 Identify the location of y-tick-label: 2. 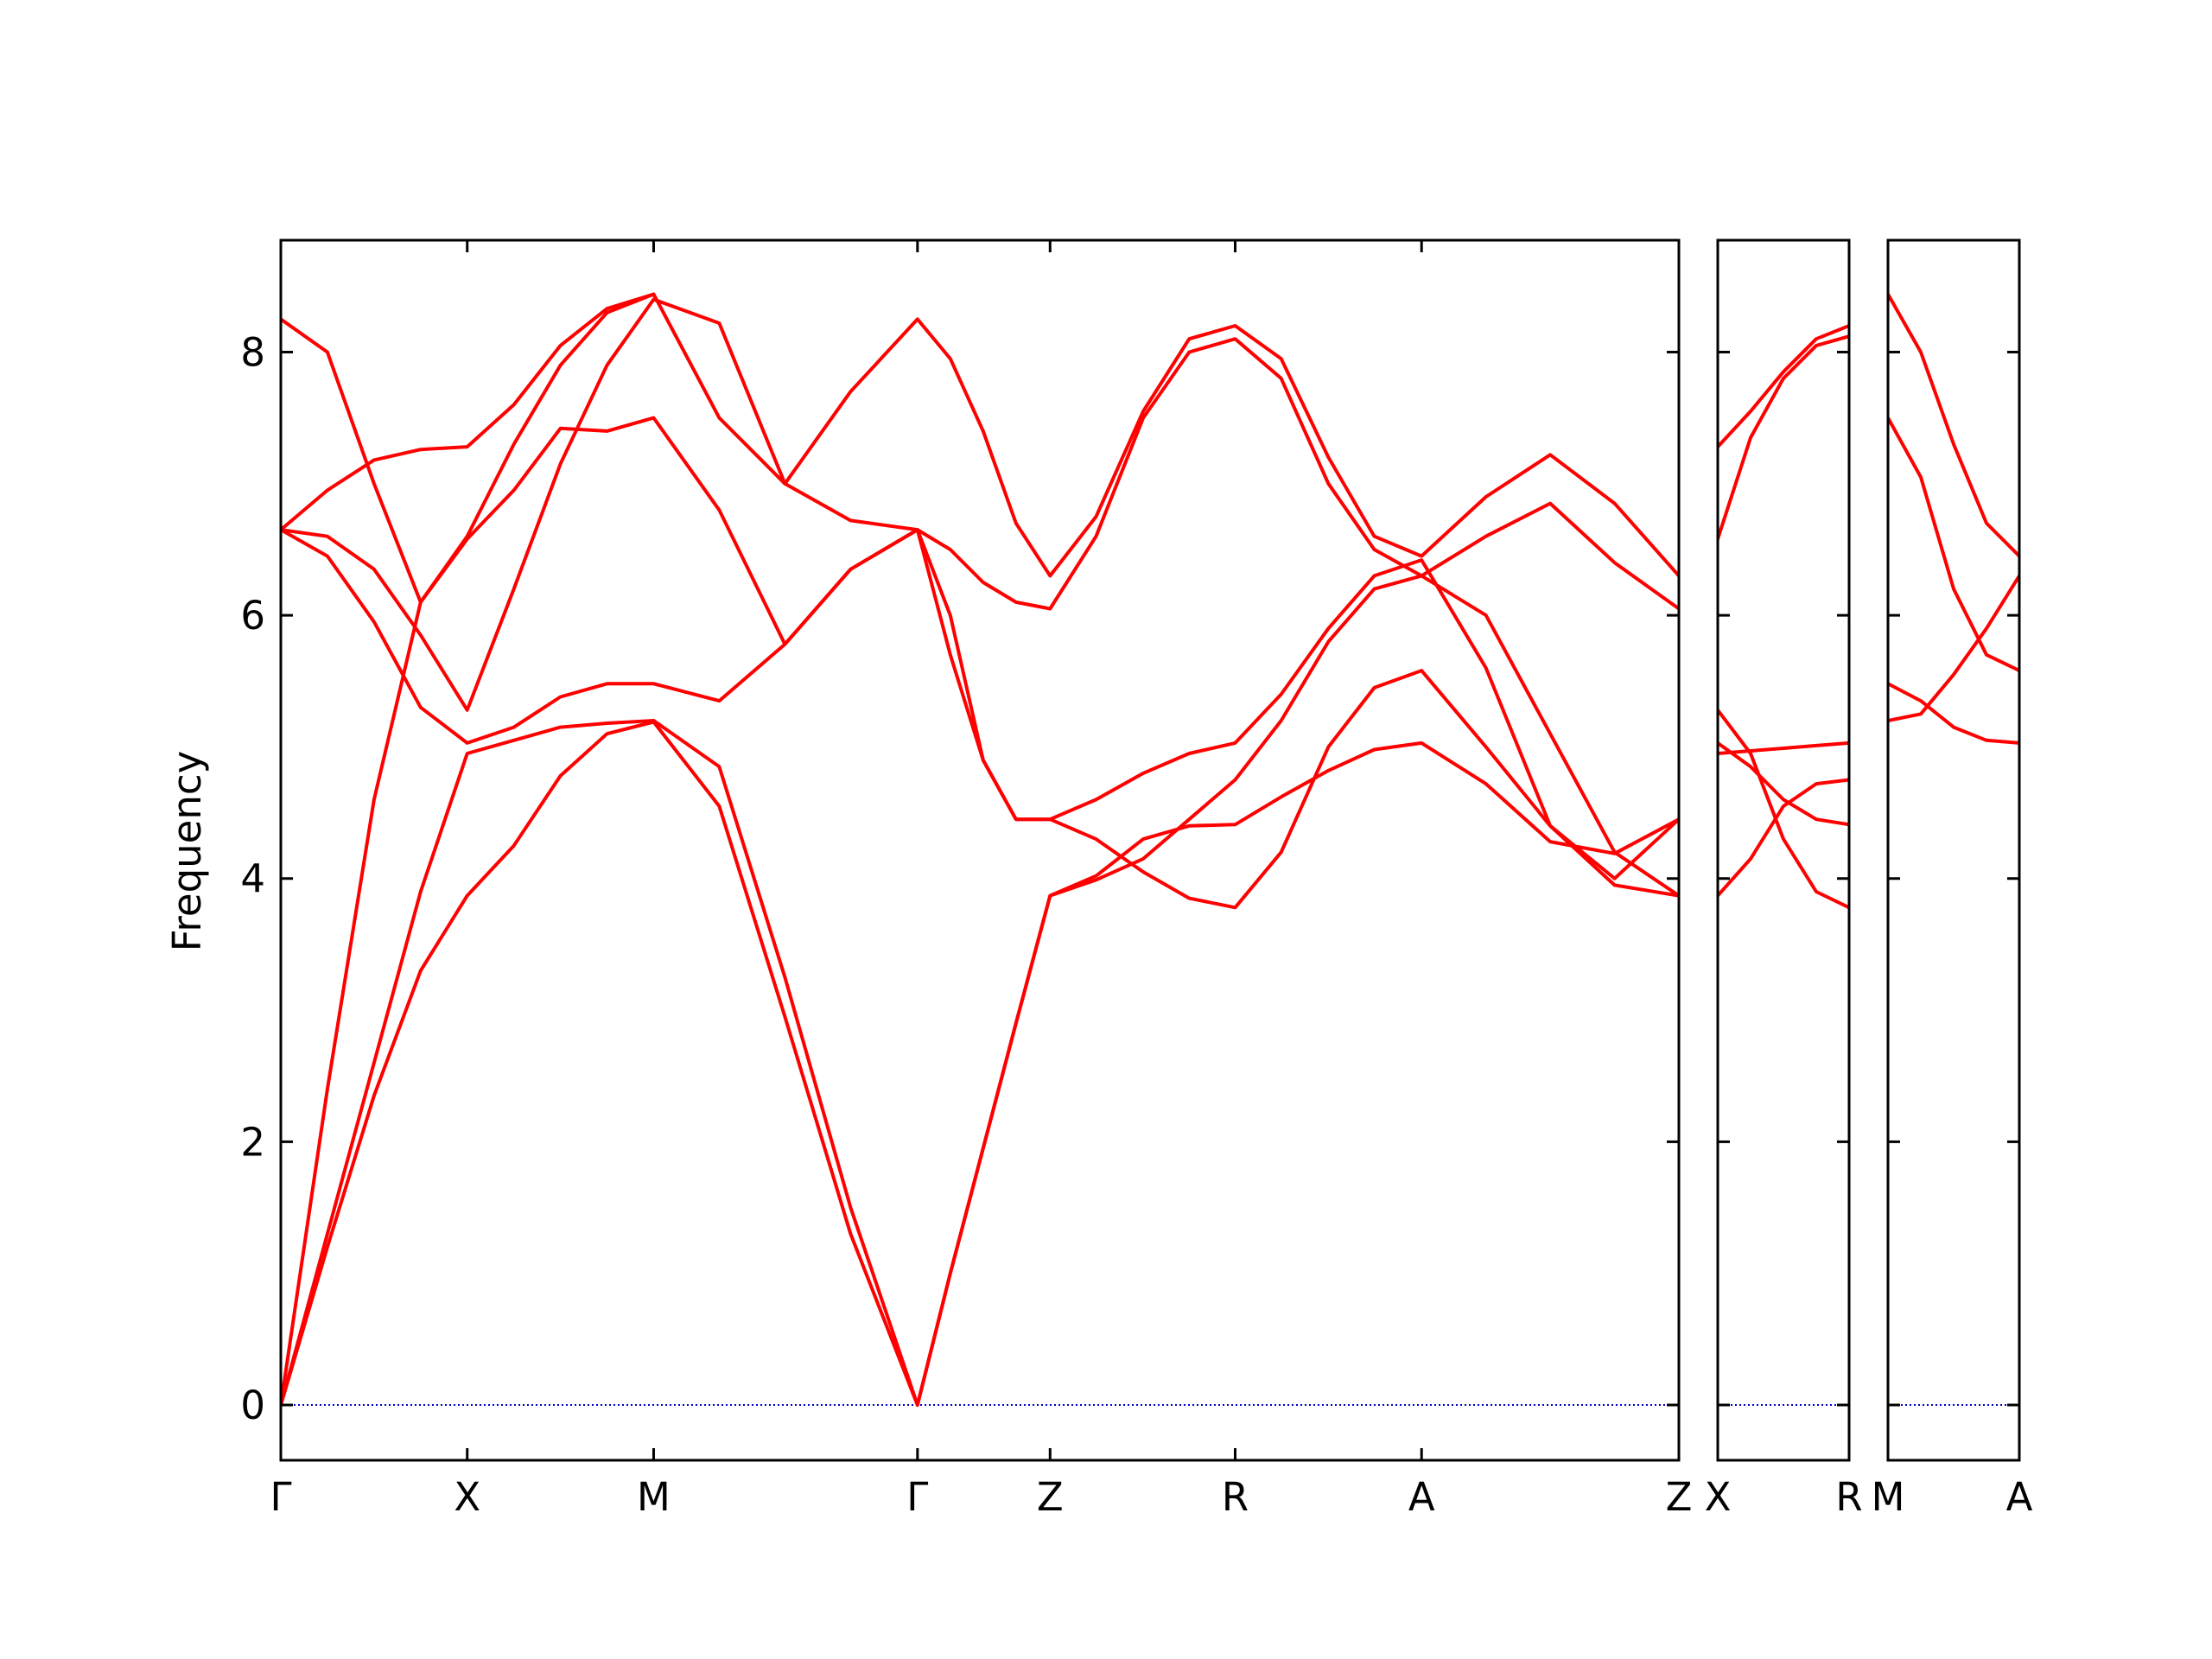
(252, 1142).